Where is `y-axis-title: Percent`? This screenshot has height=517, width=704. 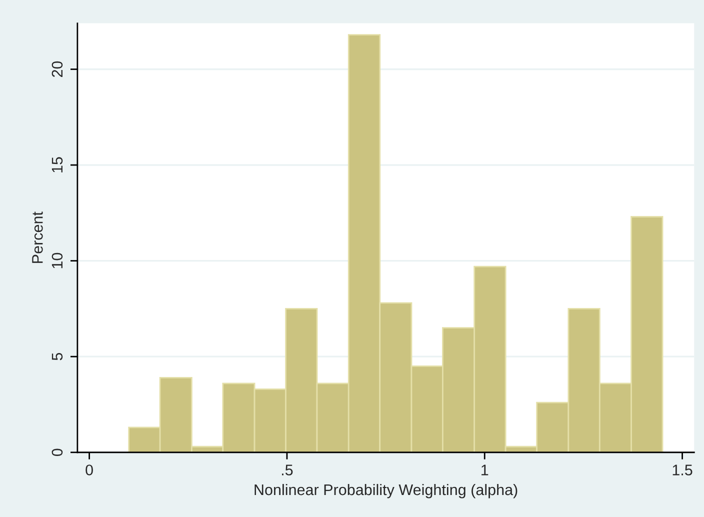 y-axis-title: Percent is located at coordinates (37, 237).